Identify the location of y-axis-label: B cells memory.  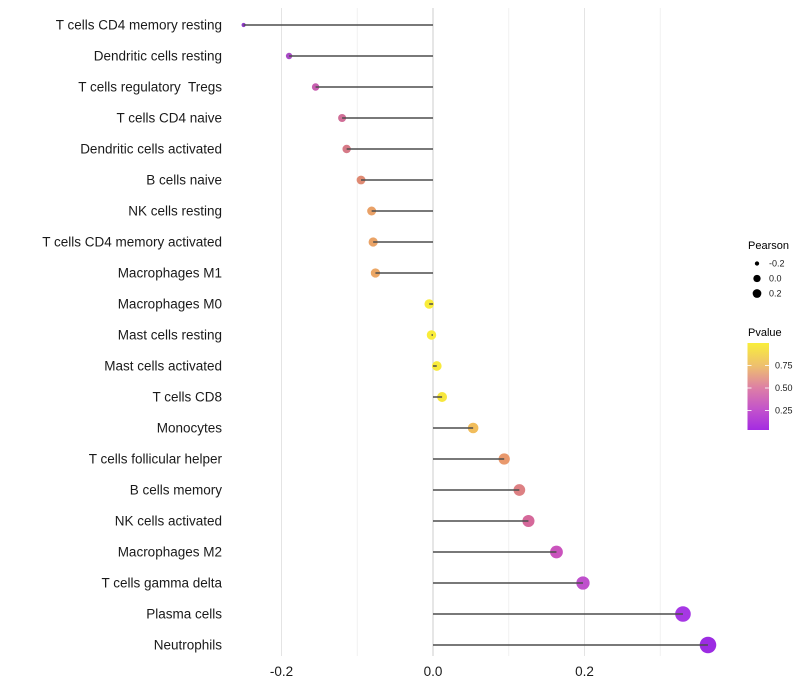
(176, 490).